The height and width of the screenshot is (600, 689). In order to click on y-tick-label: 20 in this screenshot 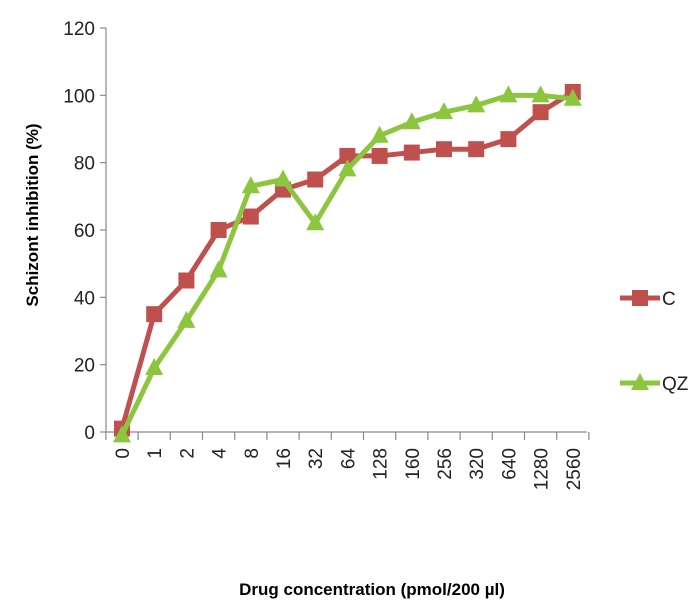, I will do `click(84, 366)`.